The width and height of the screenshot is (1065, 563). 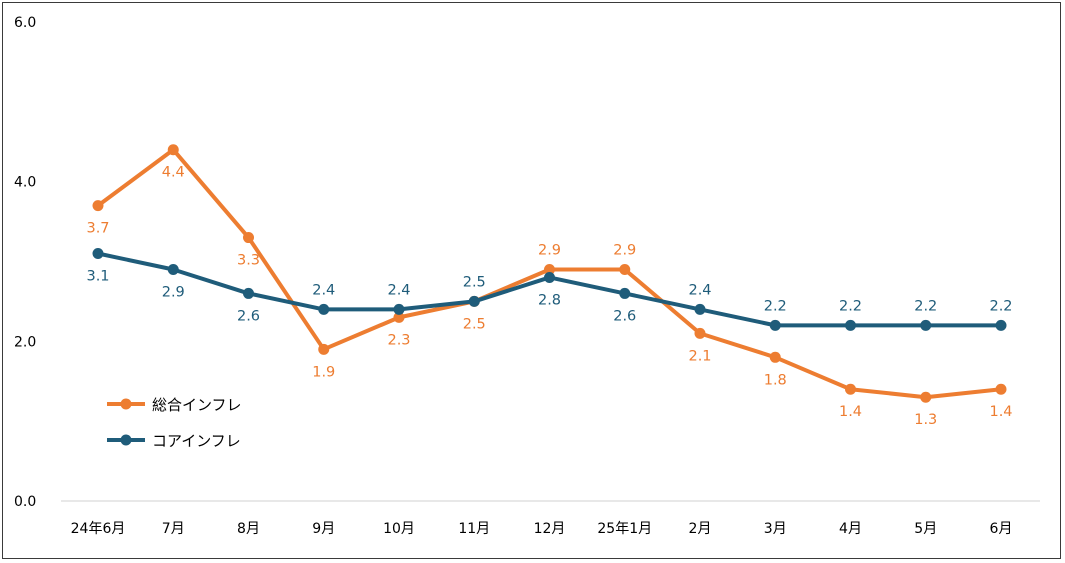 I want to click on y-tick-label: 6.0, so click(x=25, y=23).